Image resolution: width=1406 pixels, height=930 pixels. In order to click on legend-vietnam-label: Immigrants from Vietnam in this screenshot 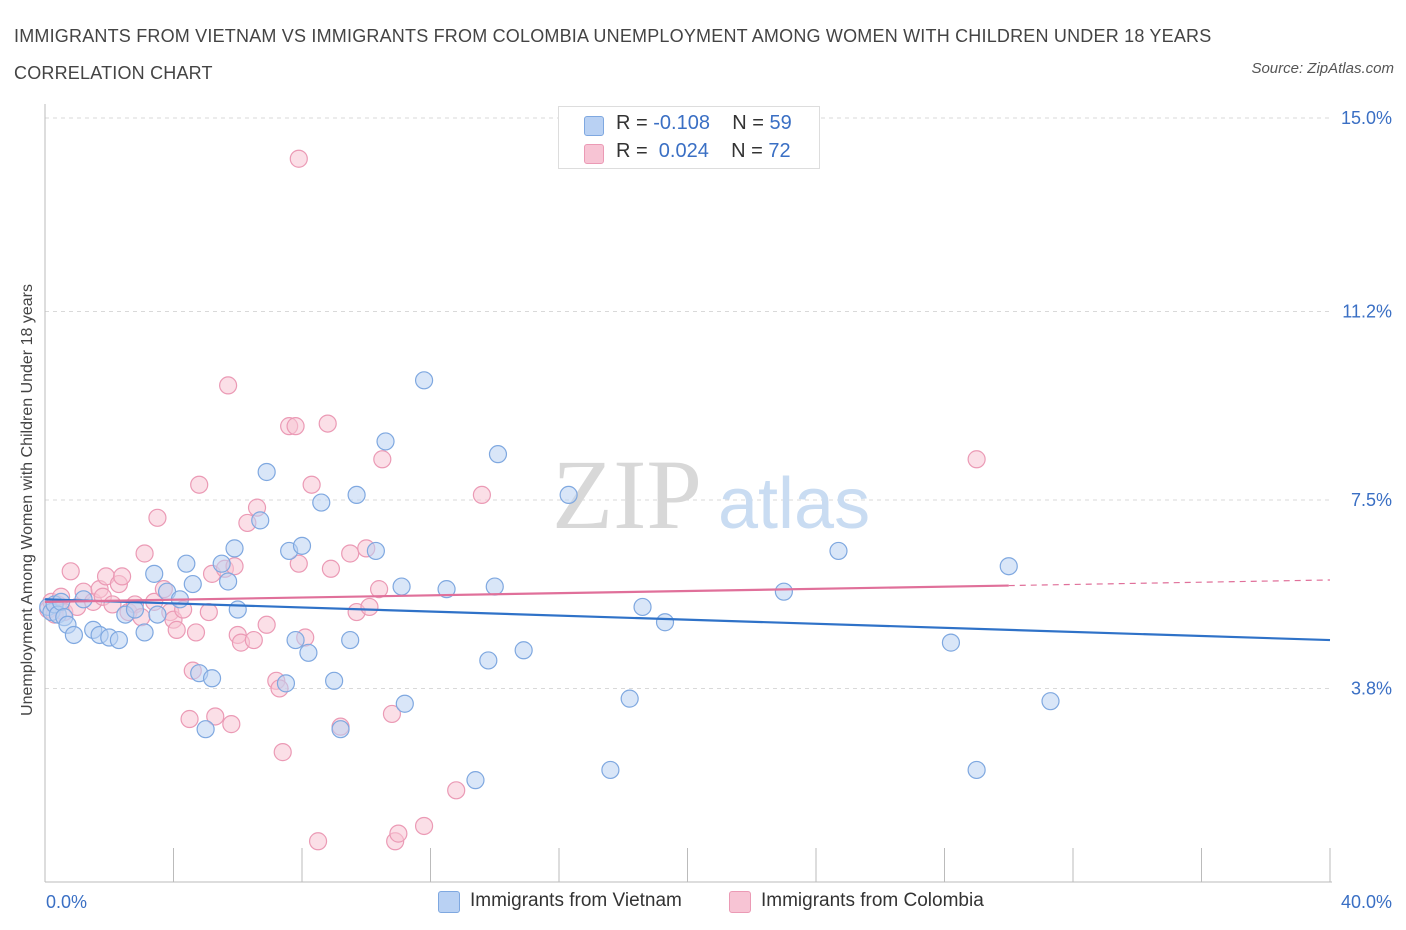, I will do `click(576, 900)`.